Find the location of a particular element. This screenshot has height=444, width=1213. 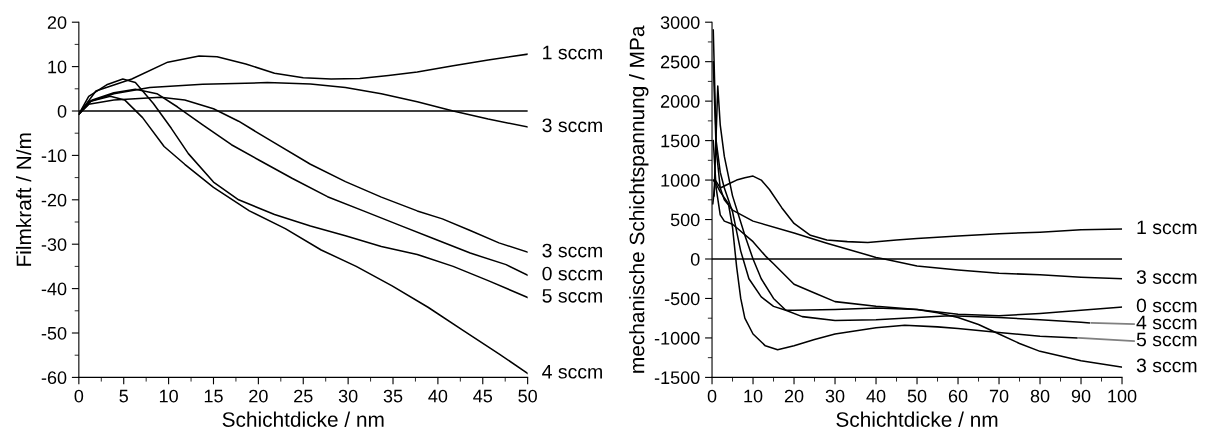

y-tick-label: -50 is located at coordinates (54, 333).